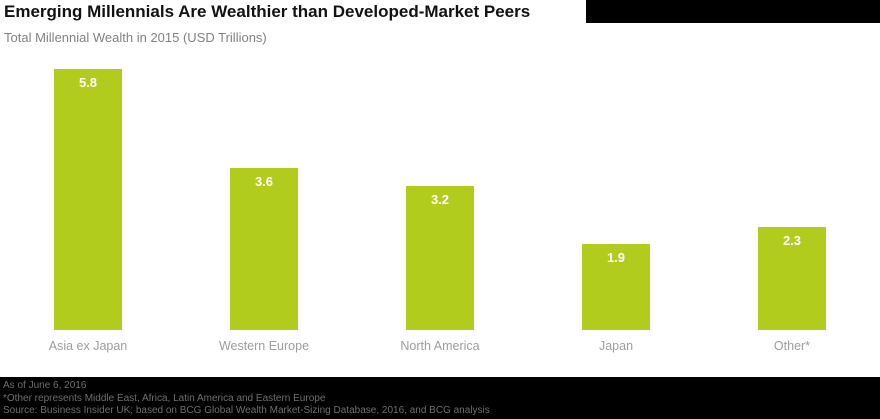 The width and height of the screenshot is (880, 419). What do you see at coordinates (792, 346) in the screenshot?
I see `x-axis-label-other: Other*` at bounding box center [792, 346].